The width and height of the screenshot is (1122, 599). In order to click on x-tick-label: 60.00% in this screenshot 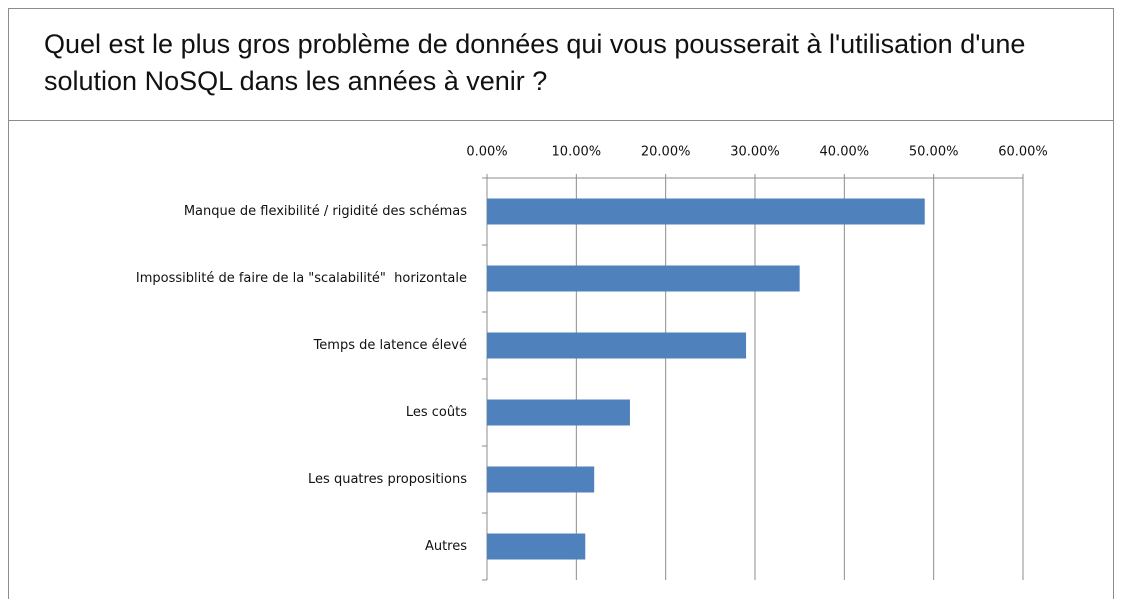, I will do `click(1023, 152)`.